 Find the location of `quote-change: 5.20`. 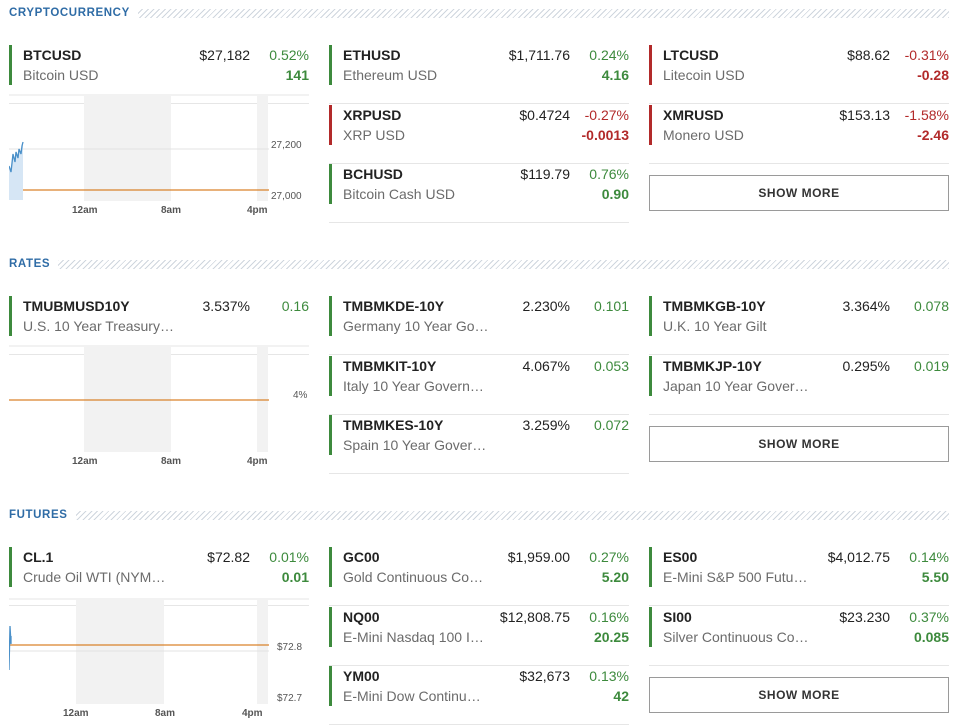

quote-change: 5.20 is located at coordinates (615, 577).